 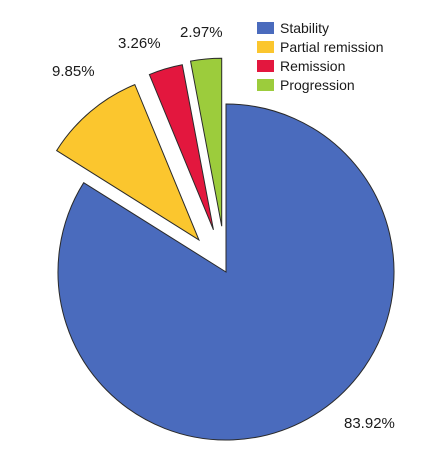 I want to click on pie-slice-remission, so click(x=181, y=147).